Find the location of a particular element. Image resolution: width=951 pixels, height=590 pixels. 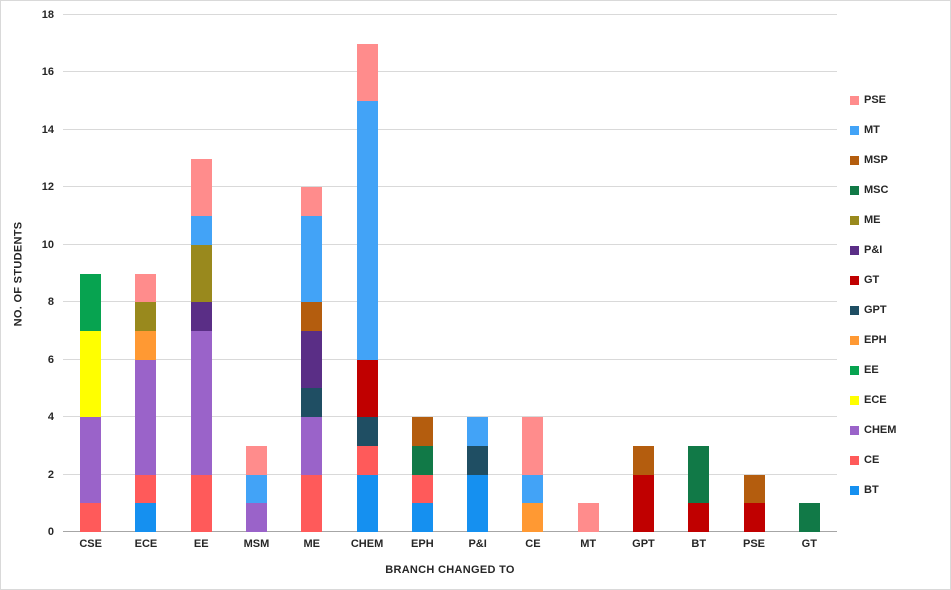

legend-swatch-ece is located at coordinates (854, 400).